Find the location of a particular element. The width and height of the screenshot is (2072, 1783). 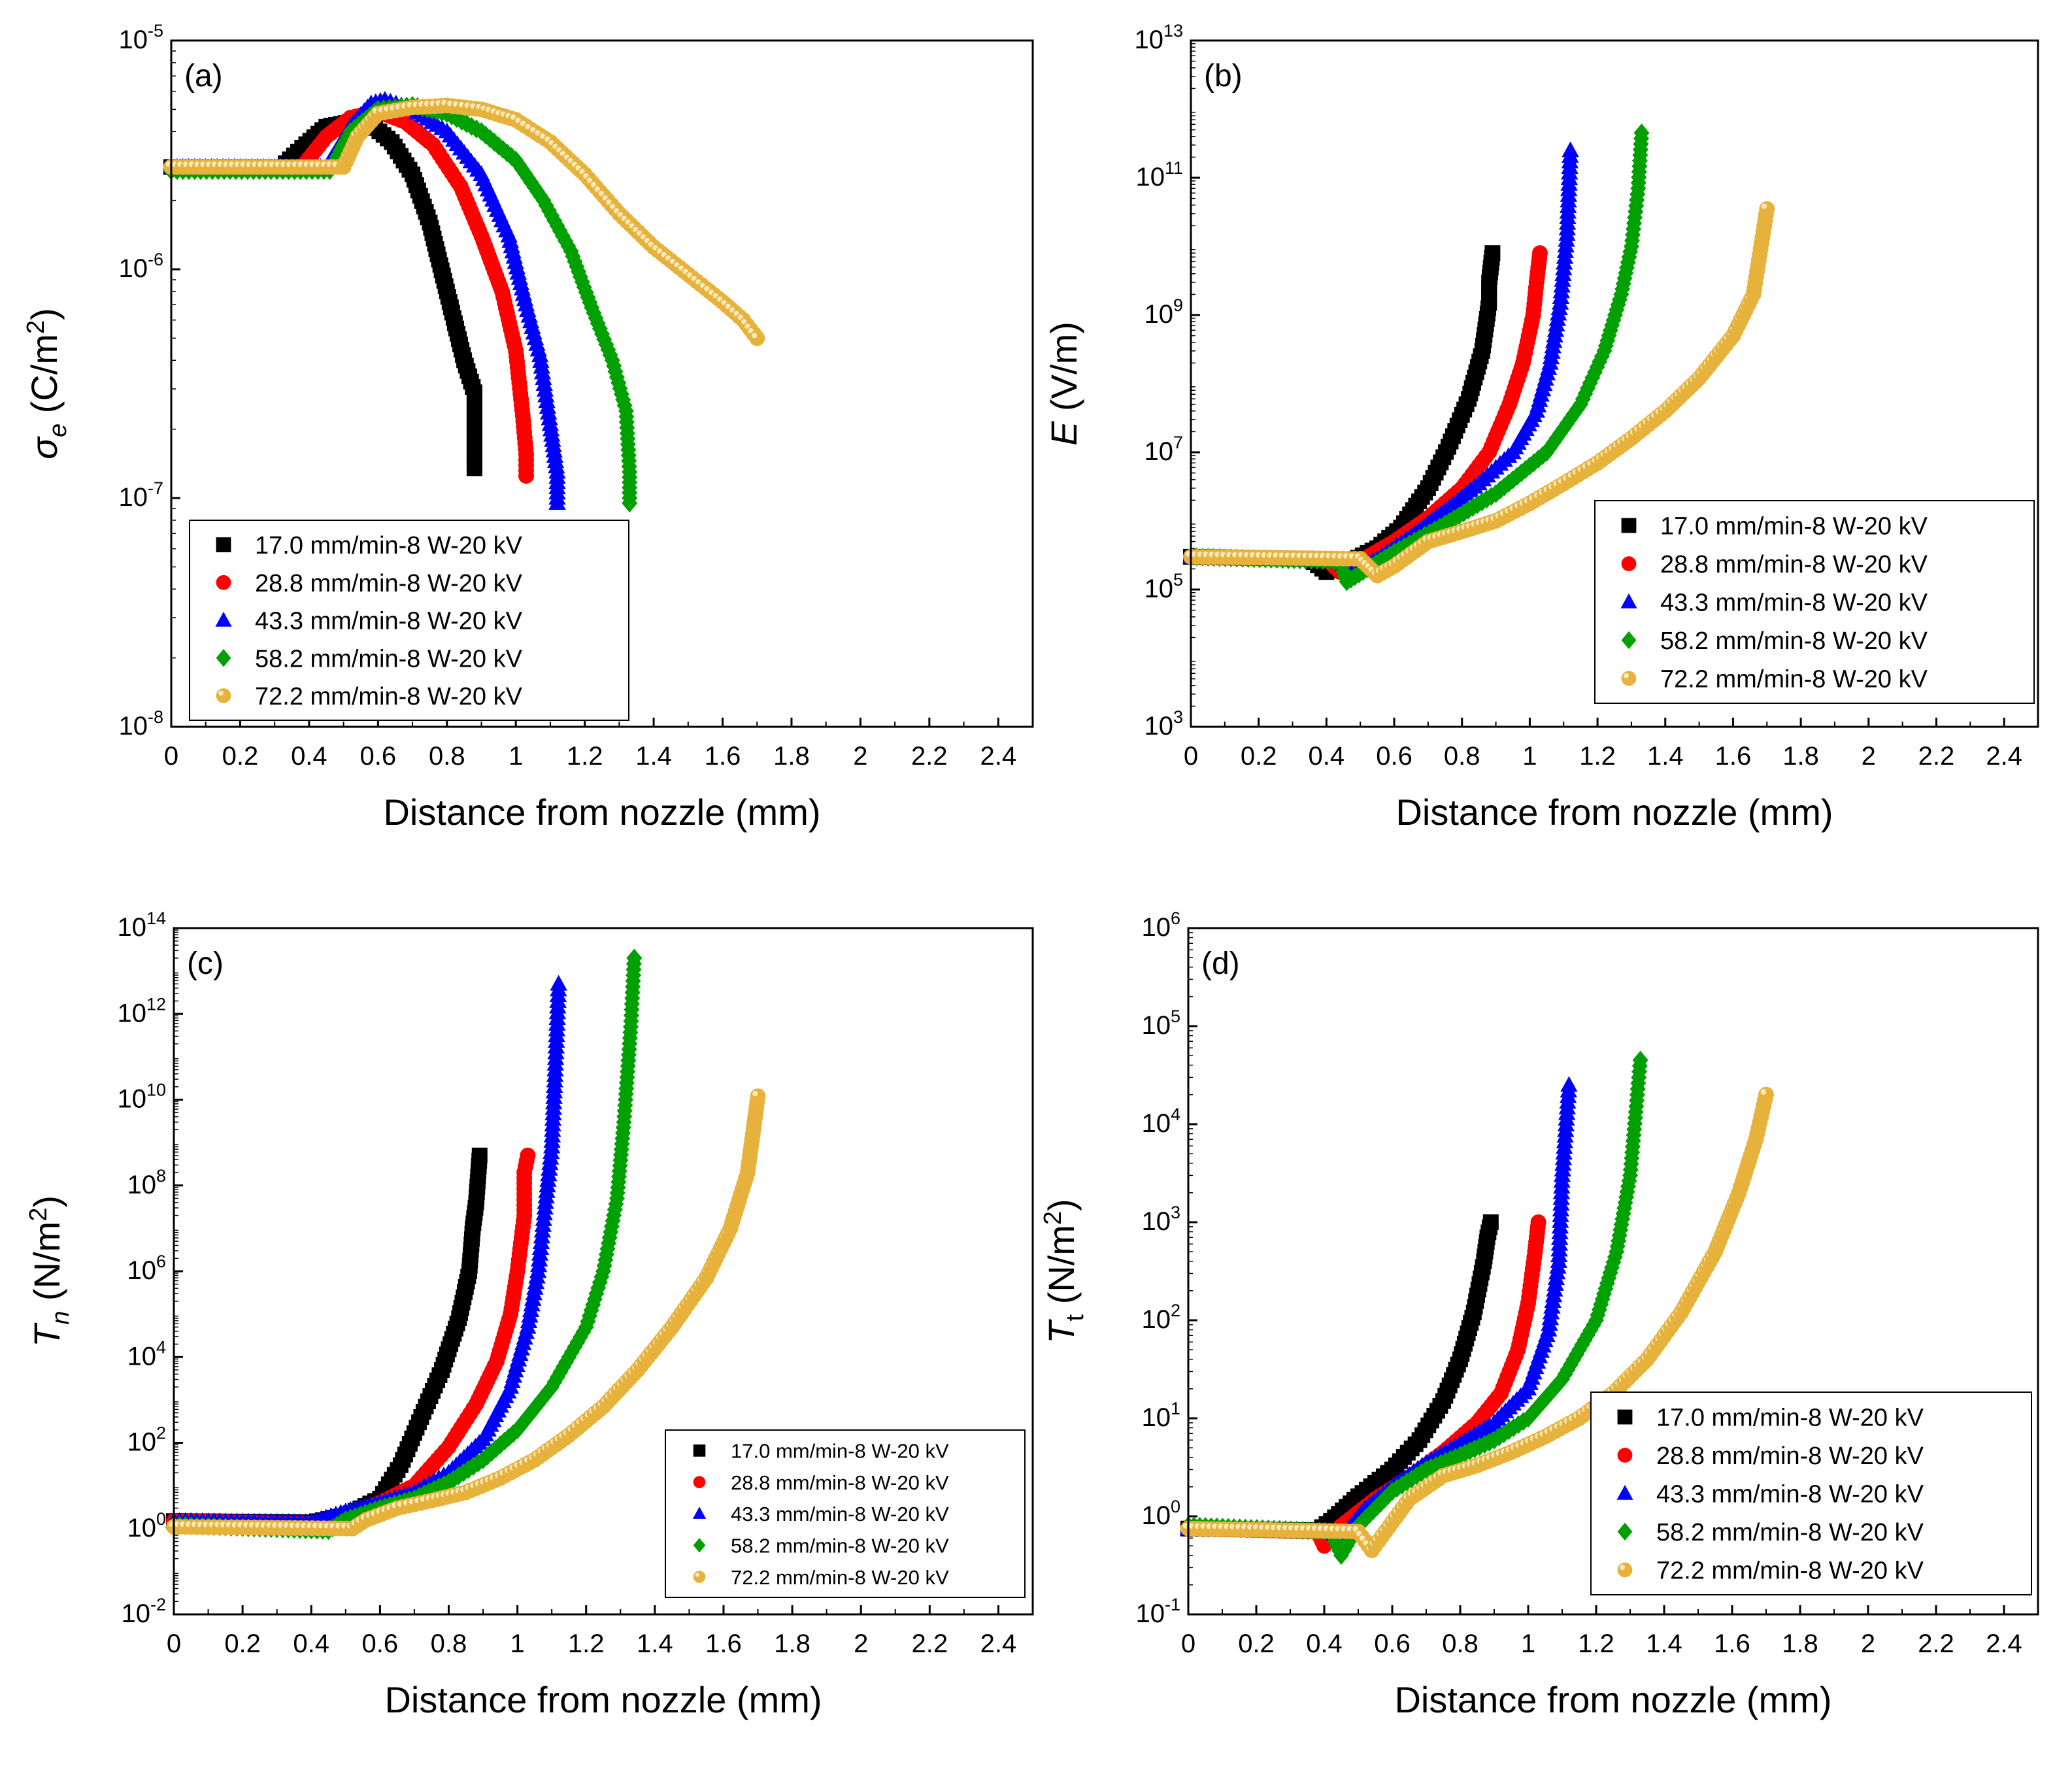

y-axis-label: σe (C/m2) is located at coordinates (47, 384).